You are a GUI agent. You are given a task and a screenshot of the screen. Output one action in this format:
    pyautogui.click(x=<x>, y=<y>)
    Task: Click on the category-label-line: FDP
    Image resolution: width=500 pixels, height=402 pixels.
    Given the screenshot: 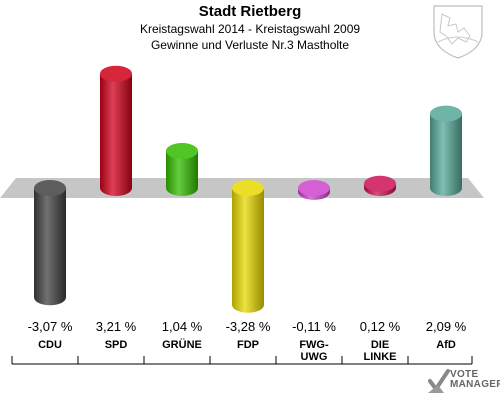 What is the action you would take?
    pyautogui.click(x=248, y=345)
    